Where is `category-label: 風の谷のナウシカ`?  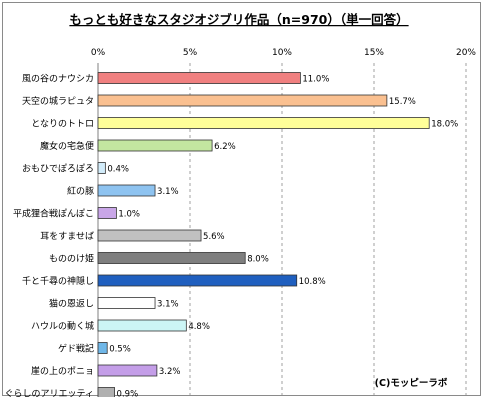
category-label: 風の谷のナウシカ is located at coordinates (58, 79).